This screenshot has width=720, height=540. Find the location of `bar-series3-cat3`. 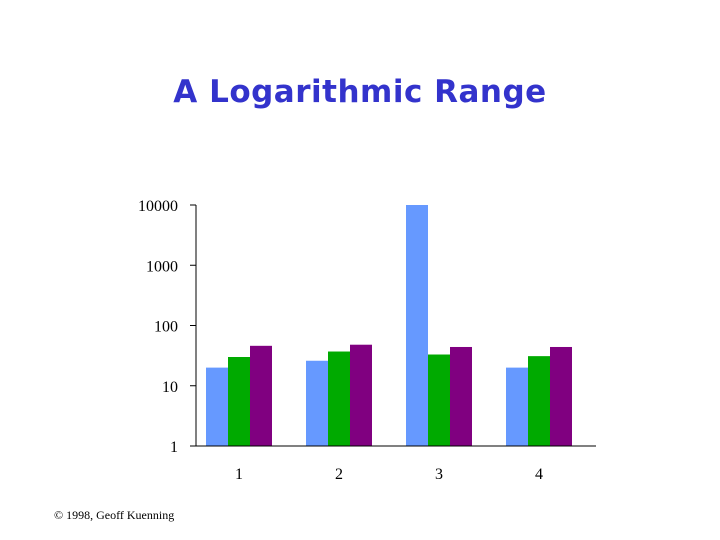

bar-series3-cat3 is located at coordinates (461, 396).